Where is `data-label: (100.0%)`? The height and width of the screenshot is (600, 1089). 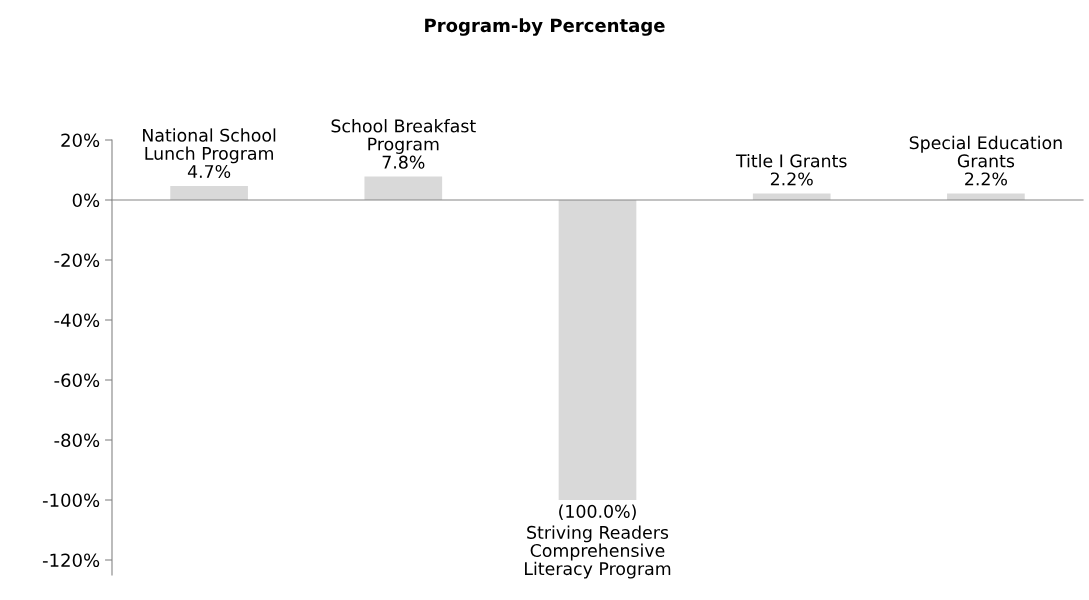
data-label: (100.0%) is located at coordinates (597, 512).